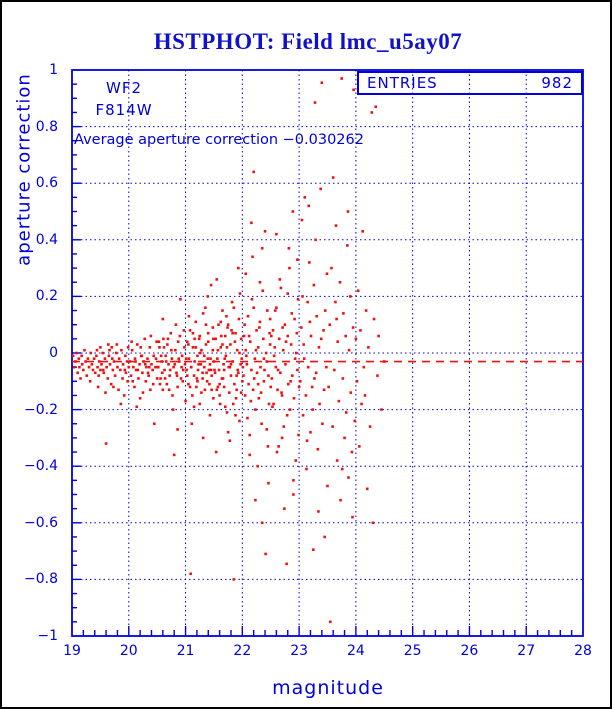 Image resolution: width=612 pixels, height=709 pixels. What do you see at coordinates (469, 651) in the screenshot?
I see `x-tick-label: 26` at bounding box center [469, 651].